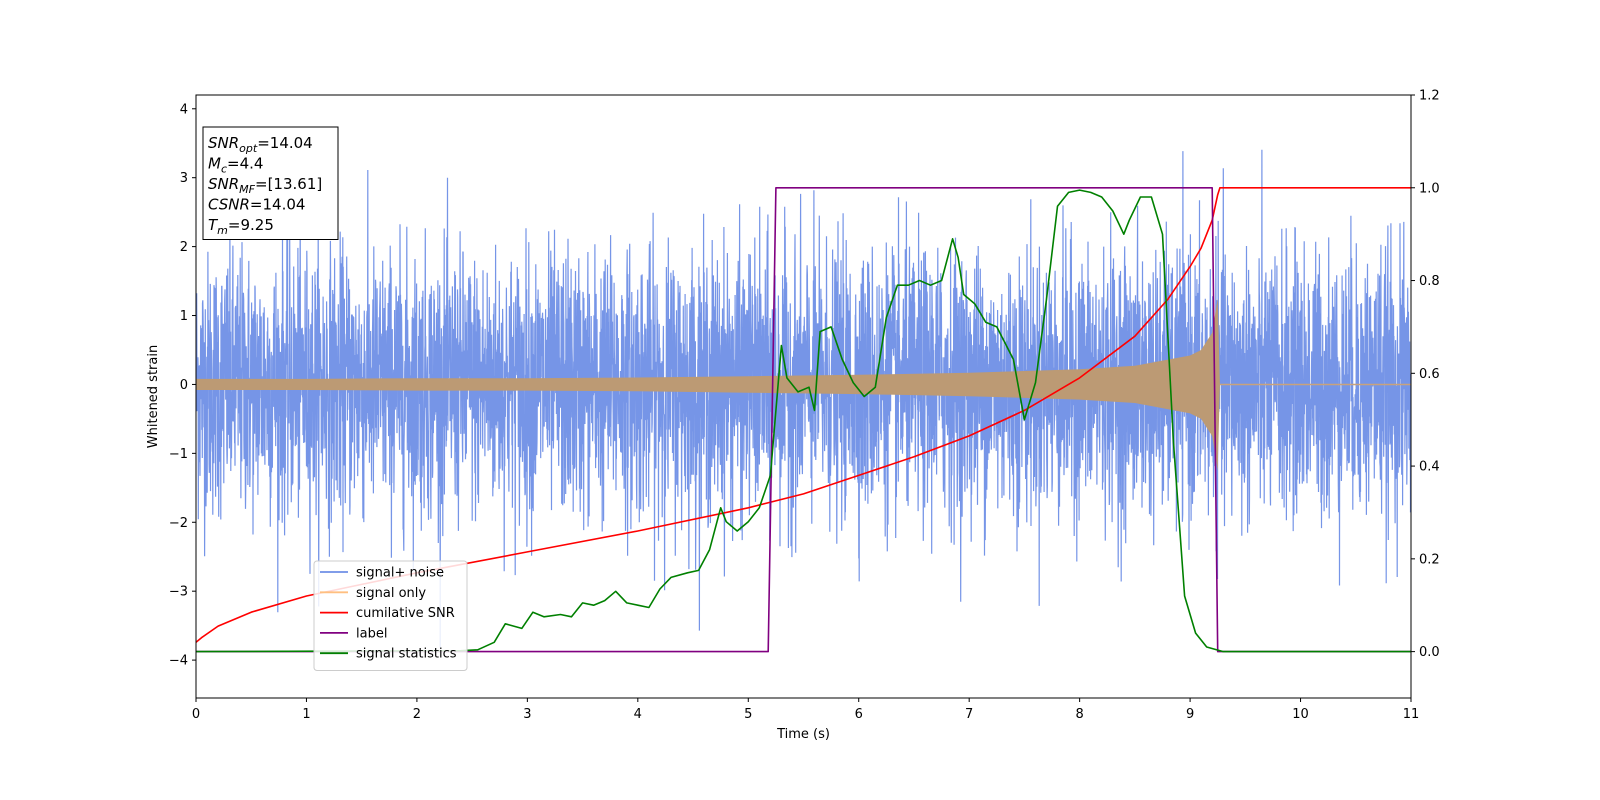  Describe the element at coordinates (371, 633) in the screenshot. I see `legend-label: label` at that location.